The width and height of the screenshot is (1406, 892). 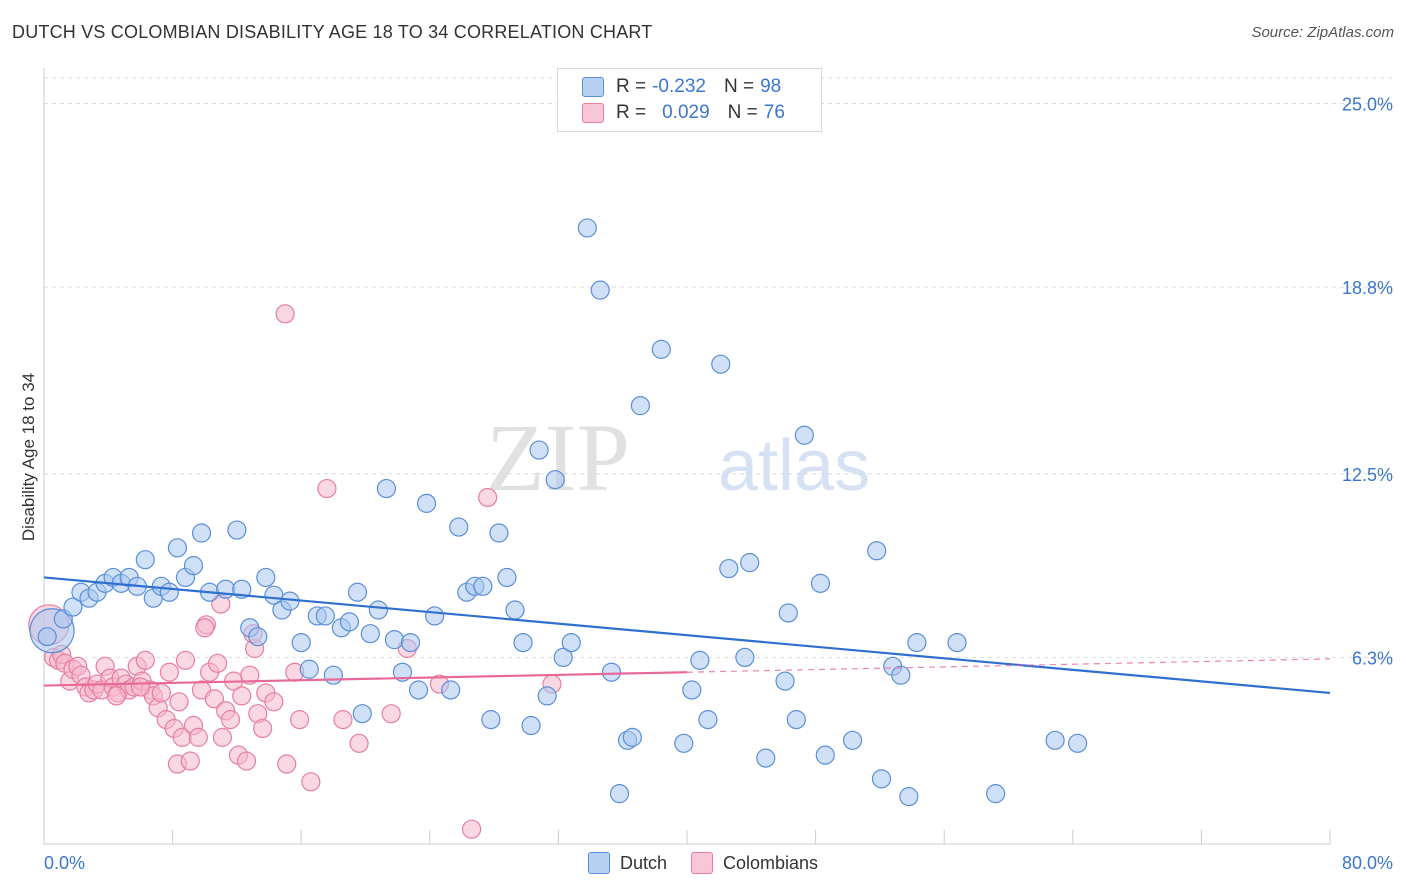 What do you see at coordinates (1322, 32) in the screenshot?
I see `chart-source: Source: ZipAtlas.com` at bounding box center [1322, 32].